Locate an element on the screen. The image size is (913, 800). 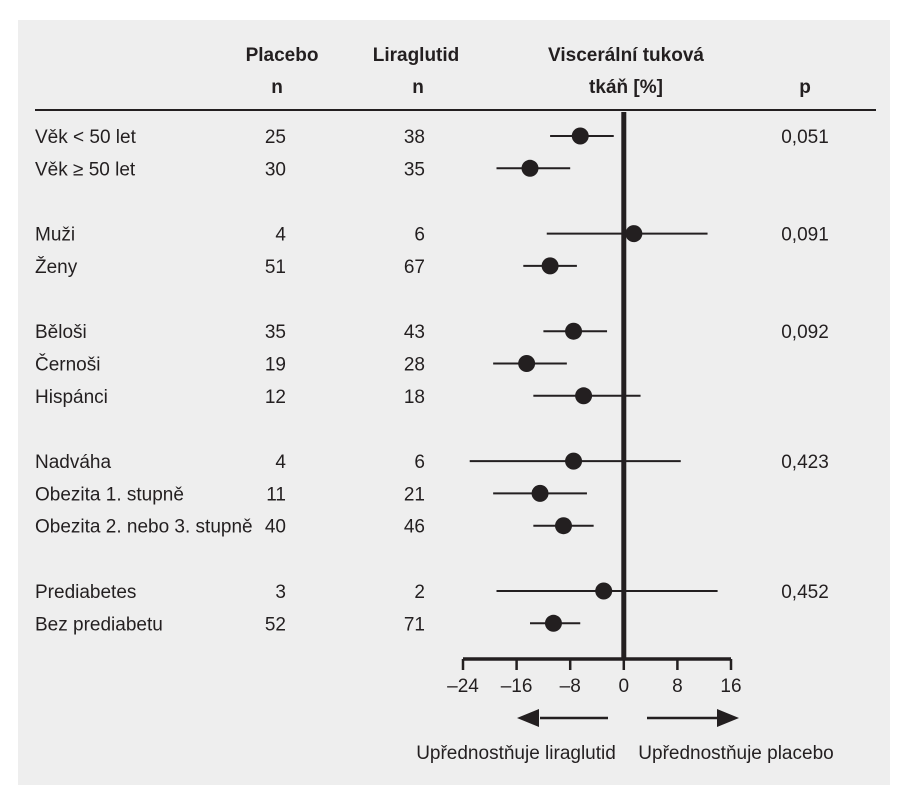
row-label: Věk < 50 let is located at coordinates (86, 137).